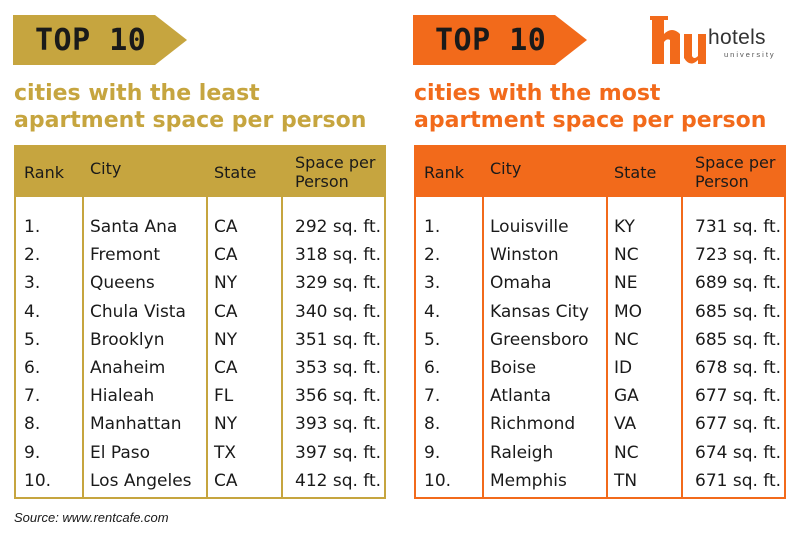  What do you see at coordinates (338, 368) in the screenshot?
I see `cell-space: 353 sq. ft.` at bounding box center [338, 368].